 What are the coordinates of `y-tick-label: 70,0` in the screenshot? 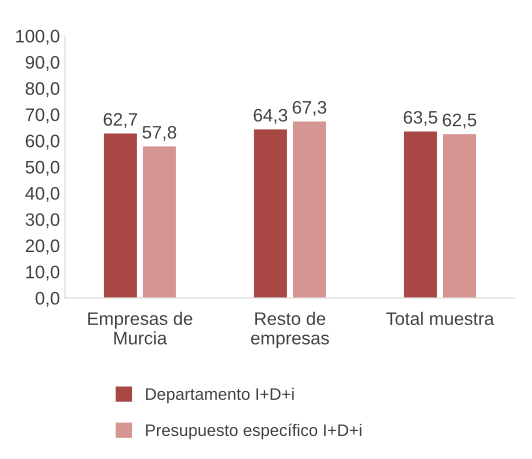 It's located at (43, 116).